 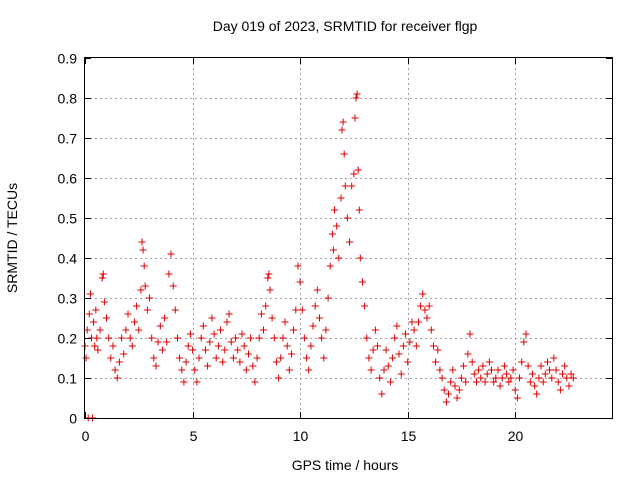 I want to click on y-tick-label: 0.2, so click(x=68, y=339).